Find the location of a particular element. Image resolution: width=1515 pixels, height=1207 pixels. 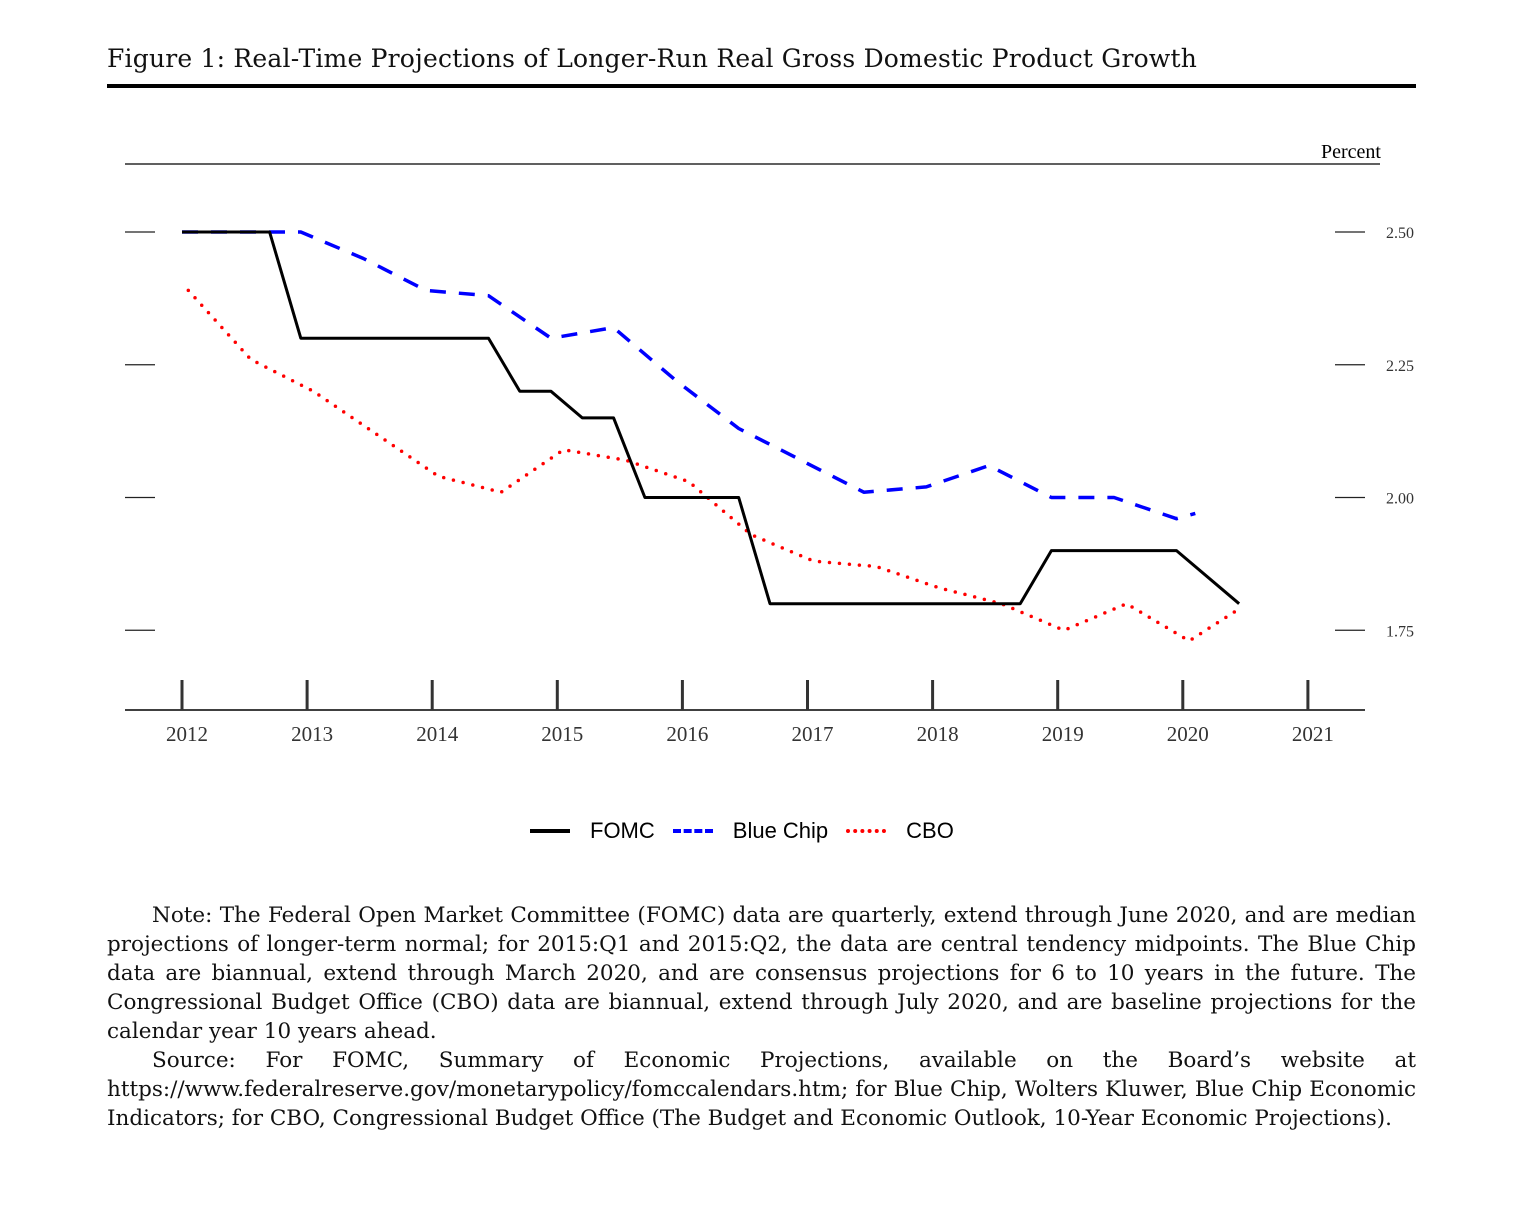

x-tick-label: 2013 is located at coordinates (312, 734).